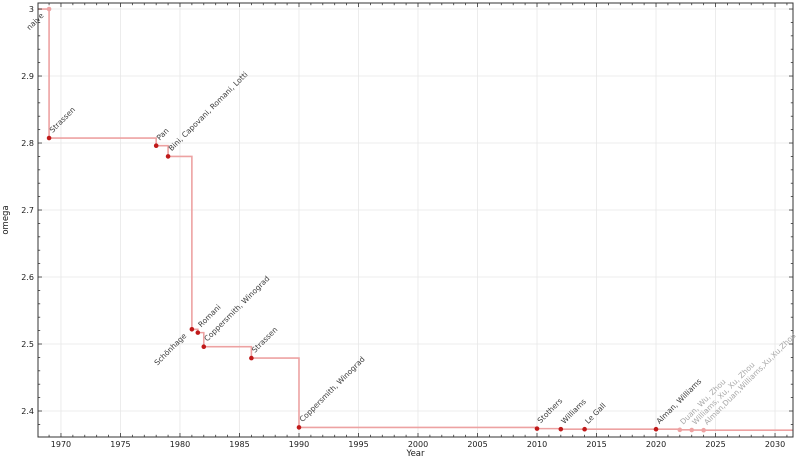 This screenshot has height=460, width=800. I want to click on x-tick-label: 2005, so click(477, 444).